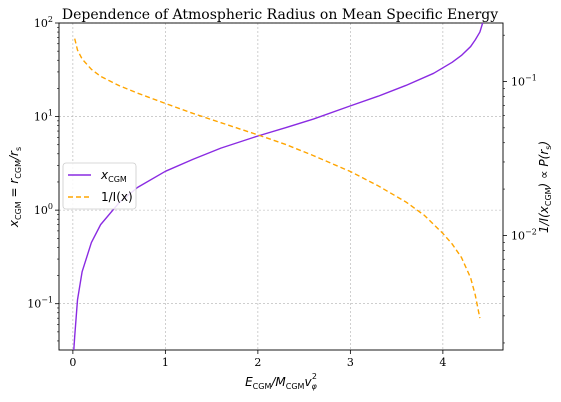  What do you see at coordinates (43, 178) in the screenshot?
I see `y-left-axis-ticks: 10⁻¹ 10⁰ 10¹ 10²` at bounding box center [43, 178].